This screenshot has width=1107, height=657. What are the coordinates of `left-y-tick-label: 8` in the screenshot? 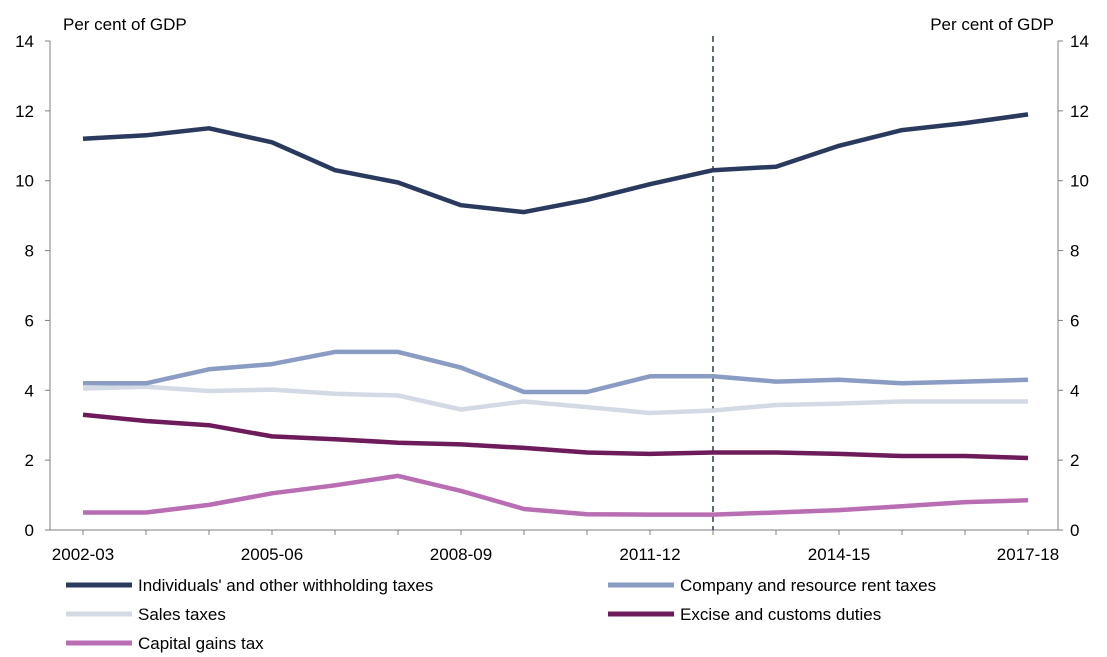 It's located at (29, 251).